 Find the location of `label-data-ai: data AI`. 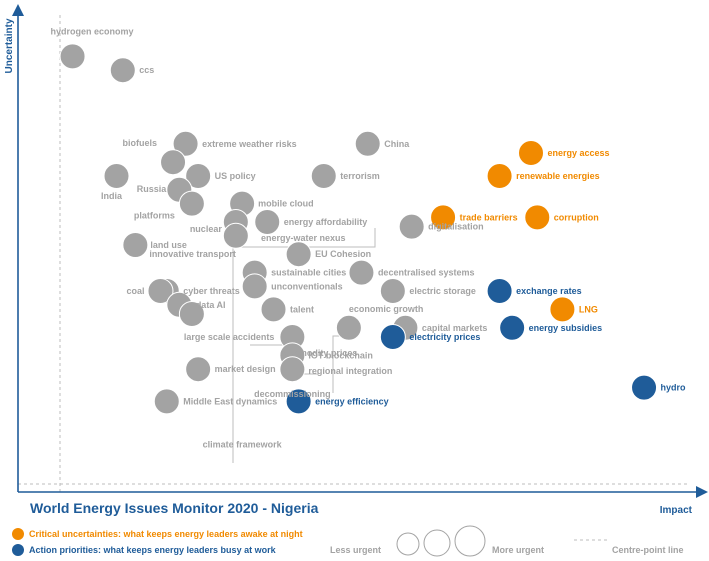

label-data-ai: data AI is located at coordinates (211, 305).